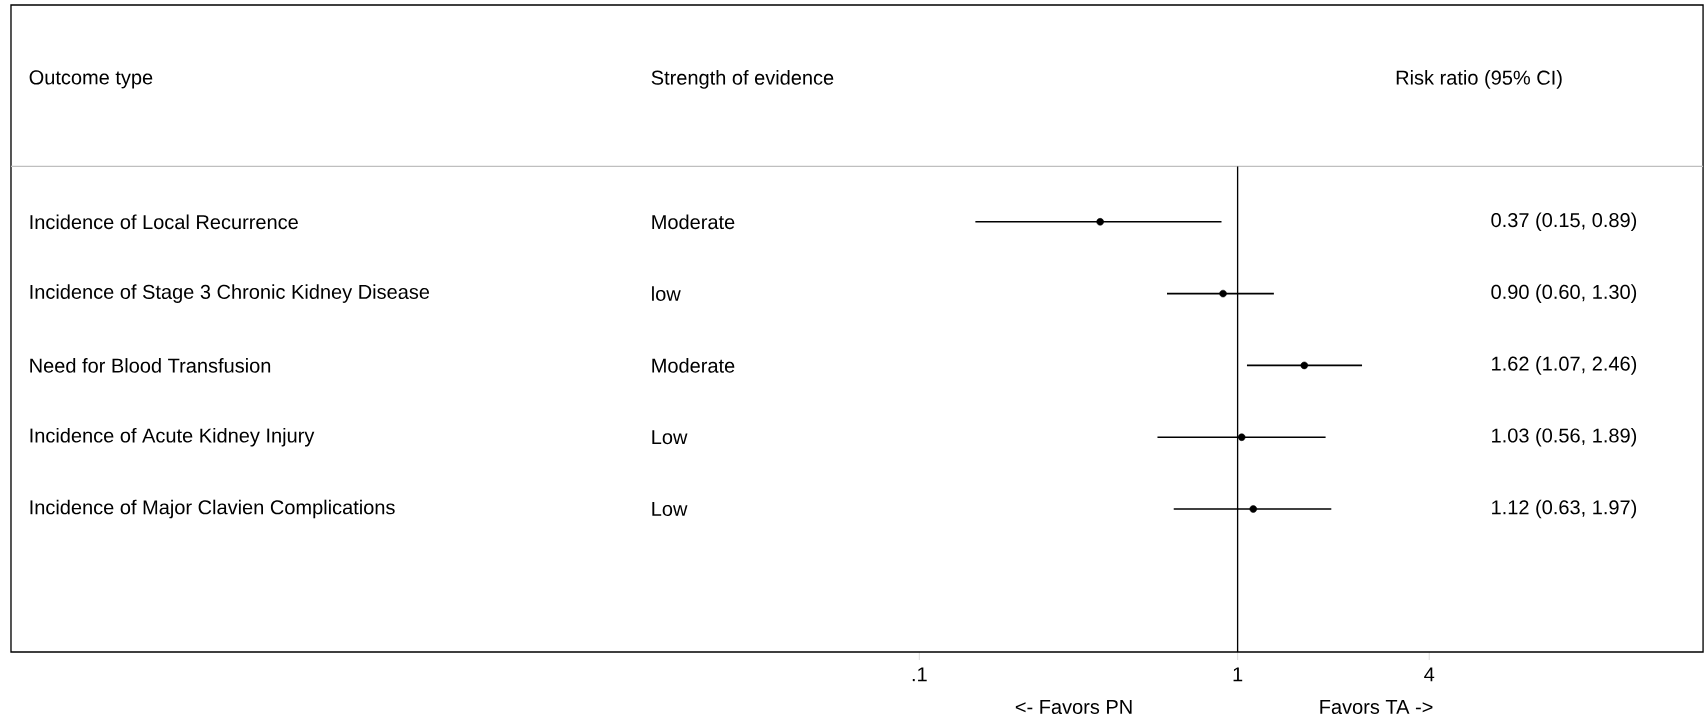  I want to click on text: Strength of evidence, so click(742, 79).